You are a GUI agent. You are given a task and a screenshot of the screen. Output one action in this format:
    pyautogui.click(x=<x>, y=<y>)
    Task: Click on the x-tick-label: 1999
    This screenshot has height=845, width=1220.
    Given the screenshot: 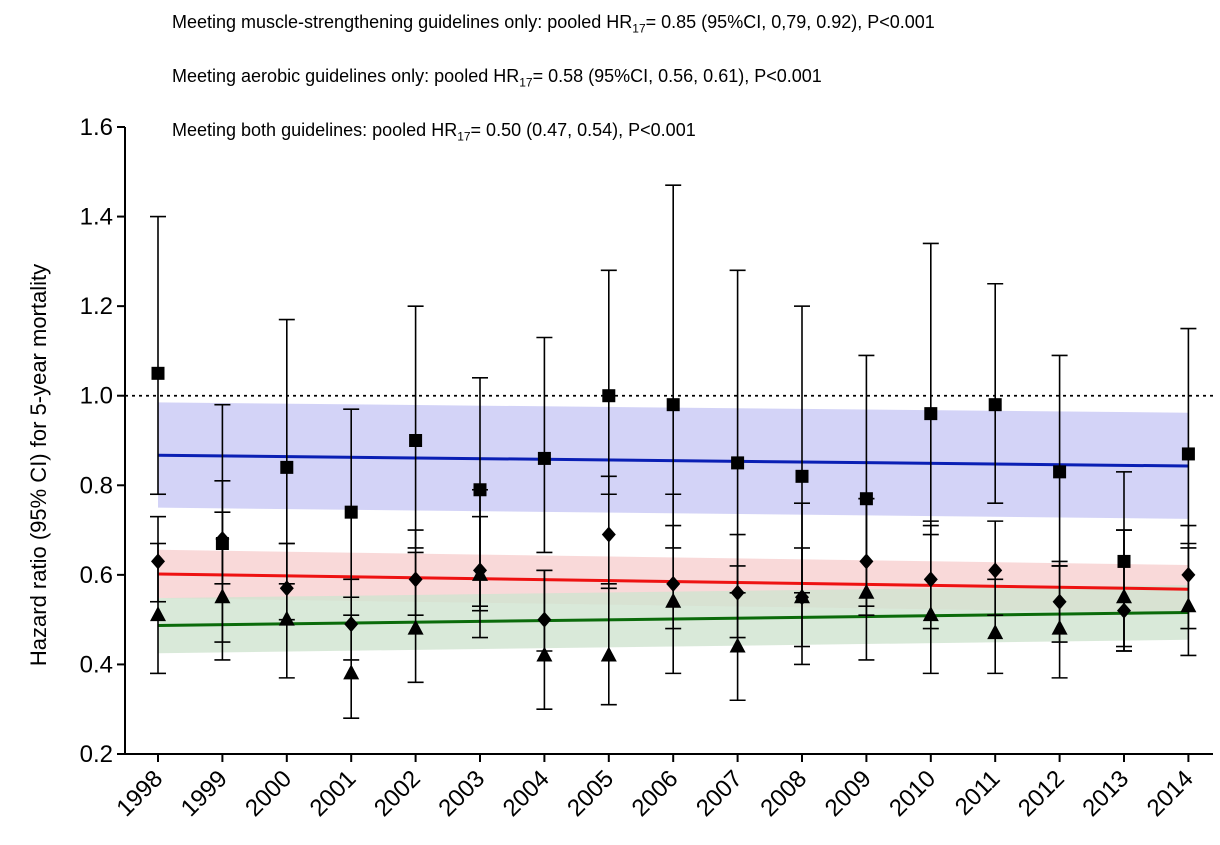 What is the action you would take?
    pyautogui.click(x=204, y=793)
    